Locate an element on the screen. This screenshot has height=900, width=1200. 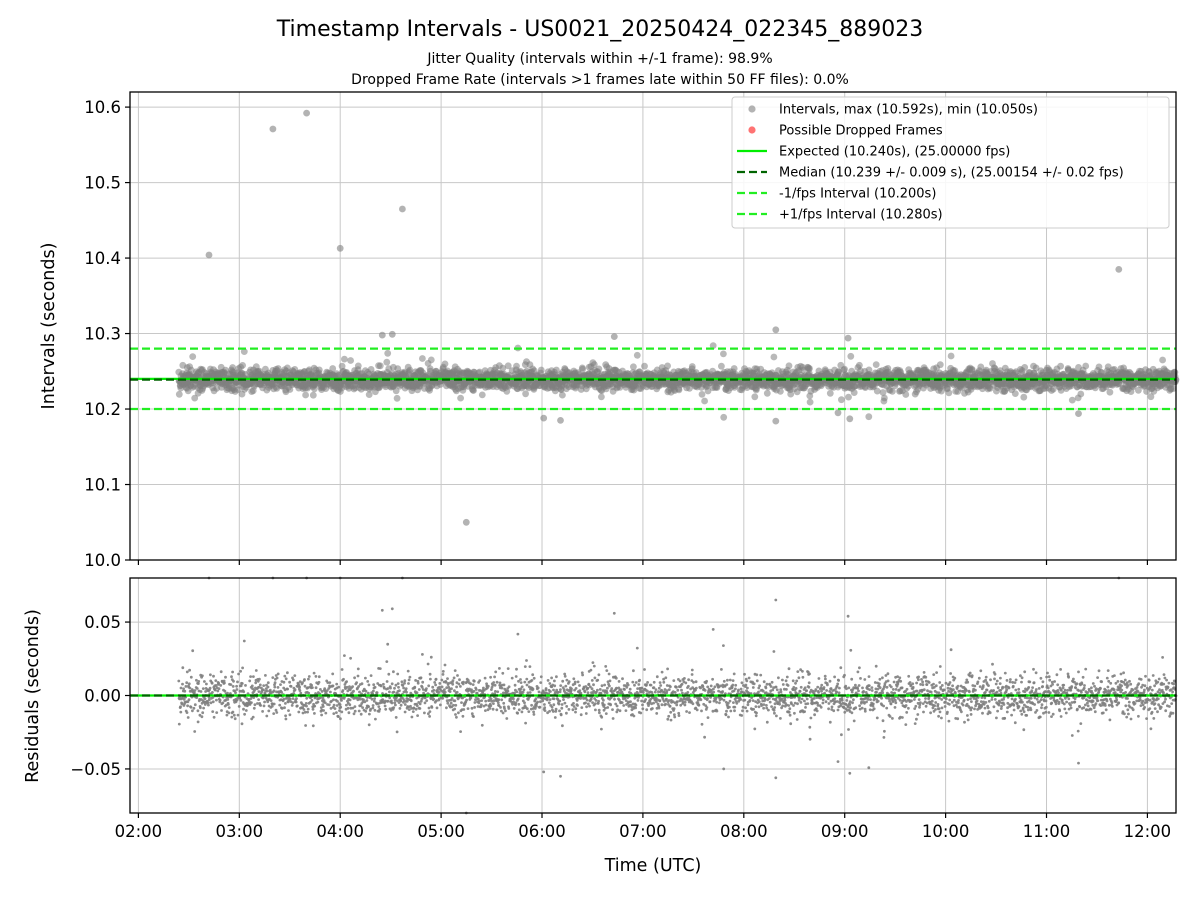
legend-label-expected: Expected (10.240s), (25.00000 fps) is located at coordinates (894, 152).